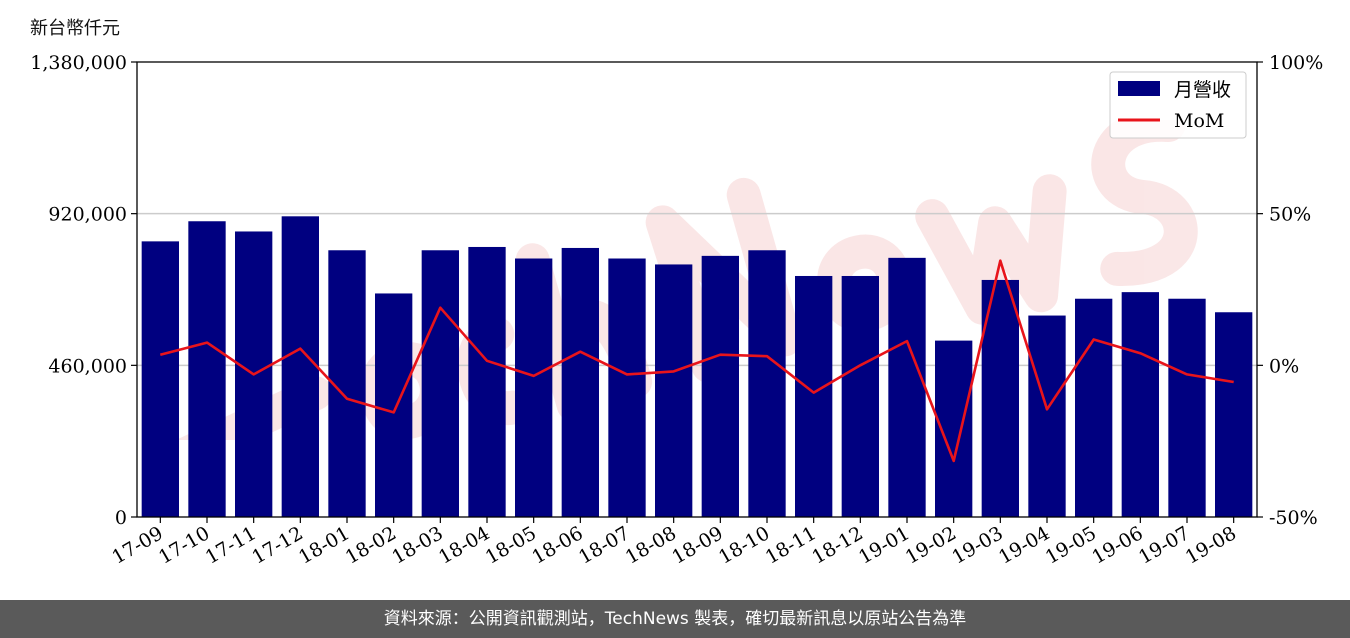 The image size is (1350, 638). Describe the element at coordinates (744, 545) in the screenshot. I see `x-tick-label: 18-10` at that location.